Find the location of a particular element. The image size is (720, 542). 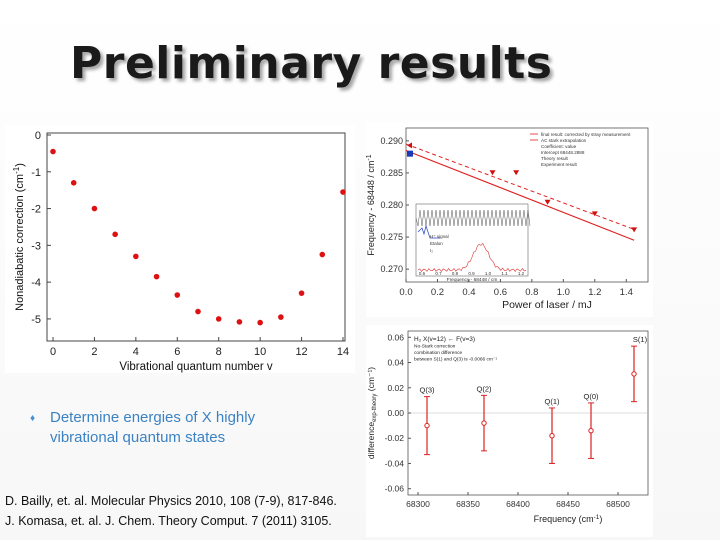

y-axis-label-sup: -1 is located at coordinates (16, 170).